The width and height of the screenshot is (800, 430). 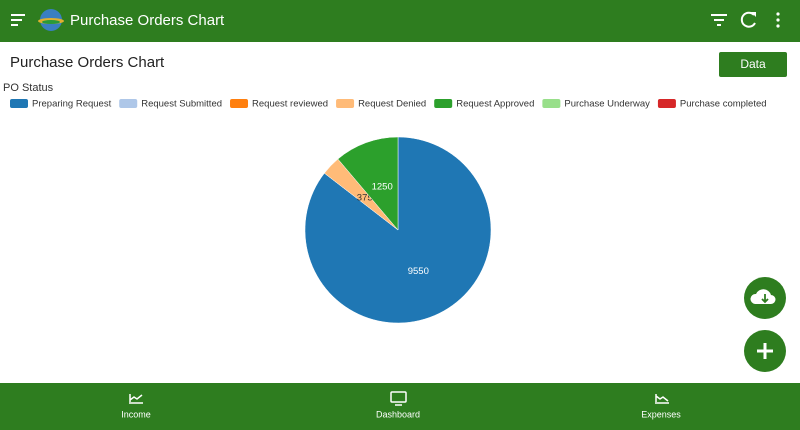 I want to click on app-bar-title: Purchase Orders Chart, so click(x=147, y=20).